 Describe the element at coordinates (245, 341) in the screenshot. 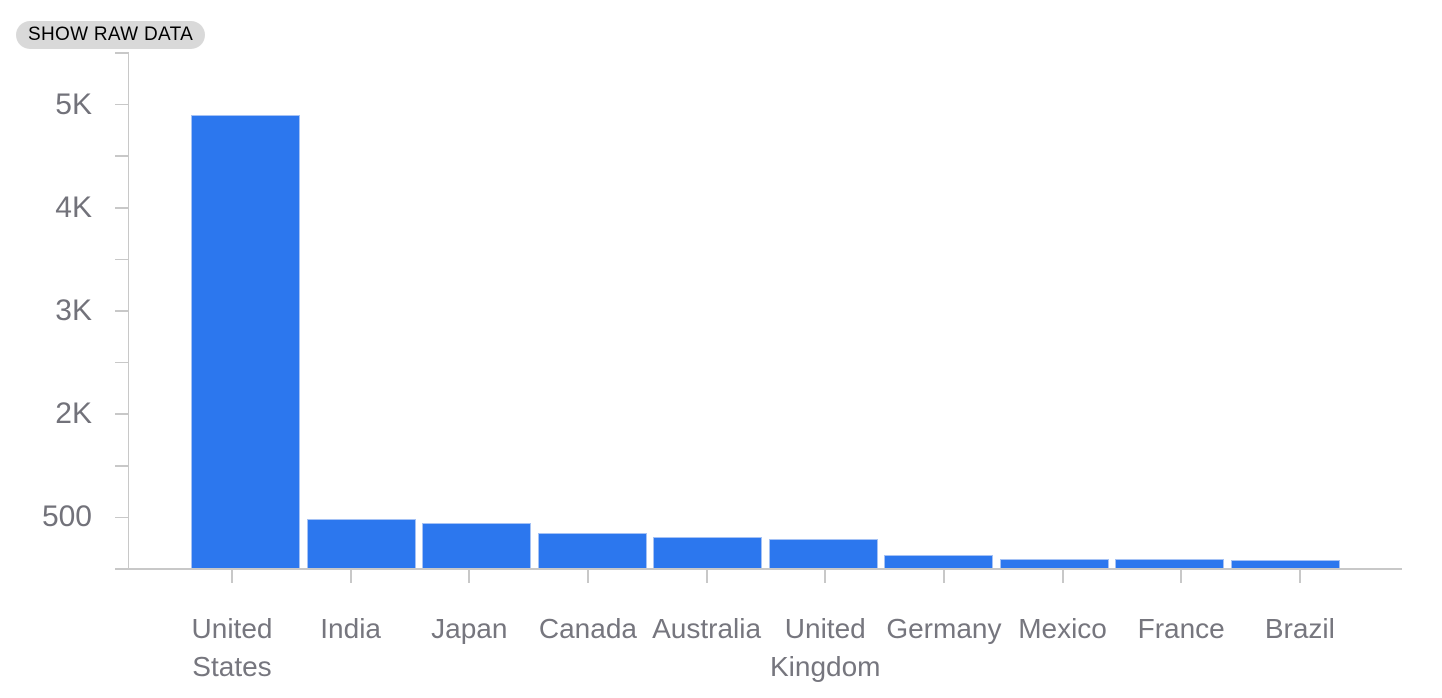

I see `bar-united-states` at that location.